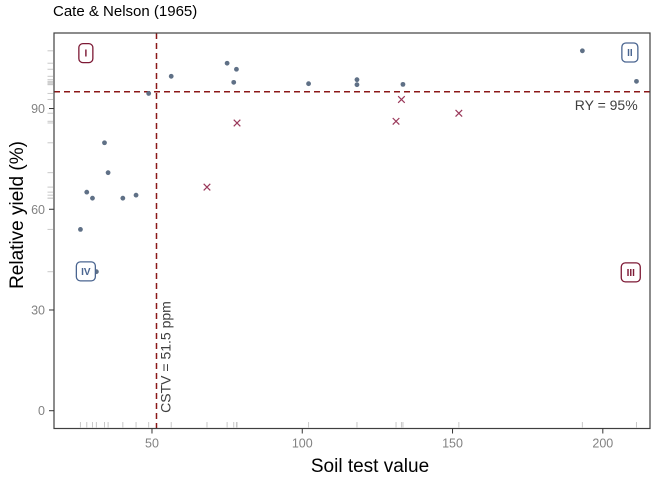  I want to click on quadrant-badge-ii, so click(630, 52).